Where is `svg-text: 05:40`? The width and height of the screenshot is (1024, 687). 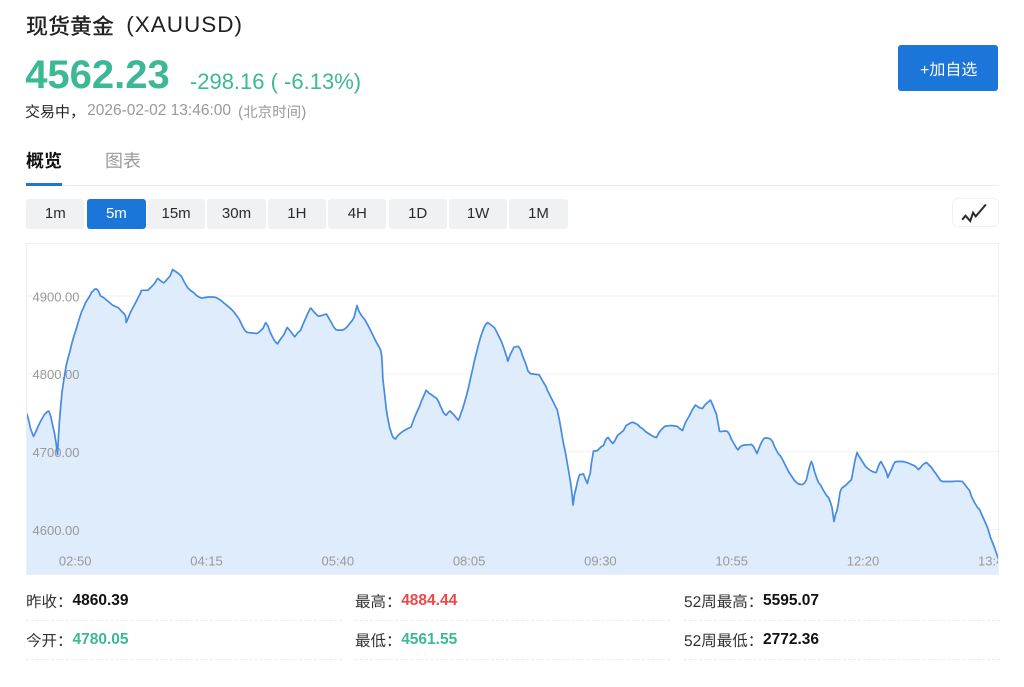 svg-text: 05:40 is located at coordinates (337, 560).